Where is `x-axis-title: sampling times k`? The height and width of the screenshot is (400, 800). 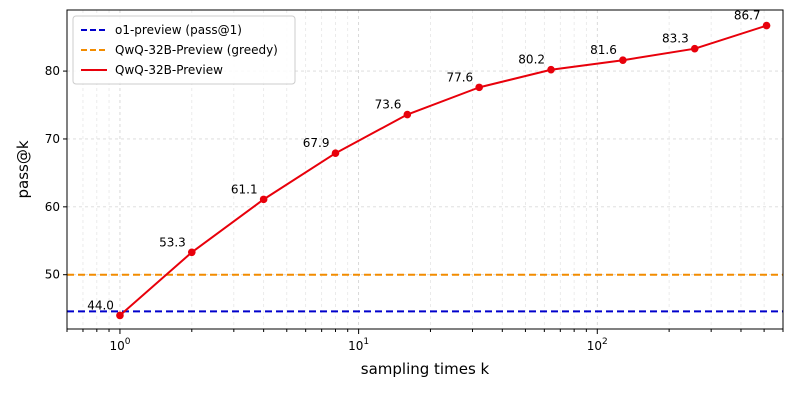
x-axis-title: sampling times k is located at coordinates (425, 369).